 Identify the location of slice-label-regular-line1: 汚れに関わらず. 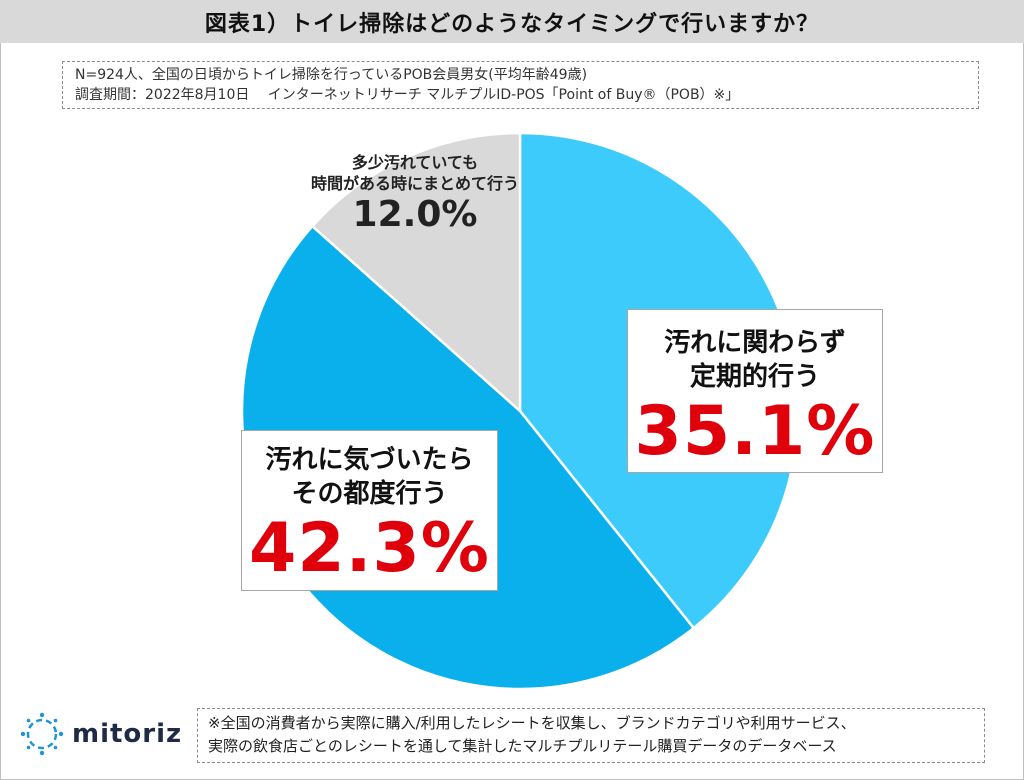
(755, 343).